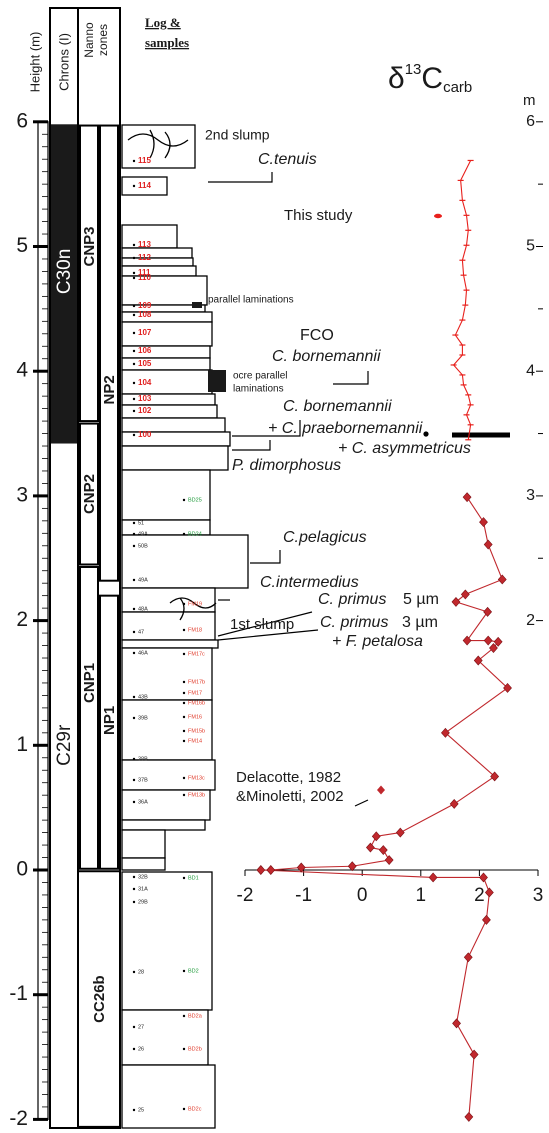 This screenshot has width=549, height=1133. What do you see at coordinates (143, 653) in the screenshot?
I see `sample-label: 46A` at bounding box center [143, 653].